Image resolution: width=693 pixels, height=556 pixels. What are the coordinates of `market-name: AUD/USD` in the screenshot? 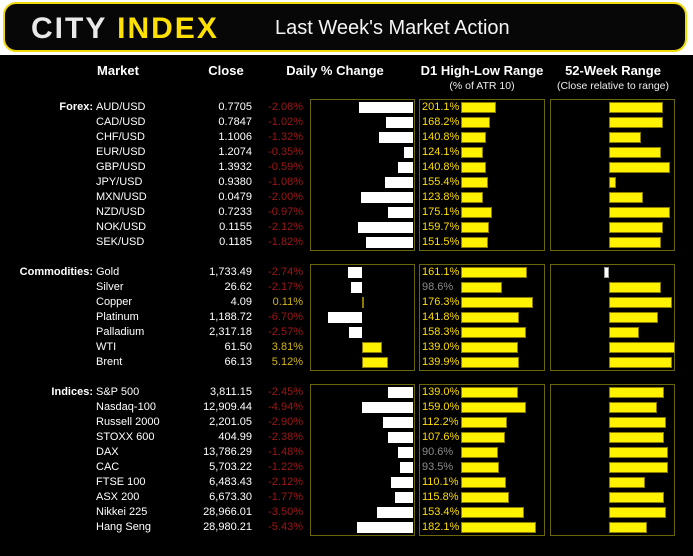 It's located at (121, 107).